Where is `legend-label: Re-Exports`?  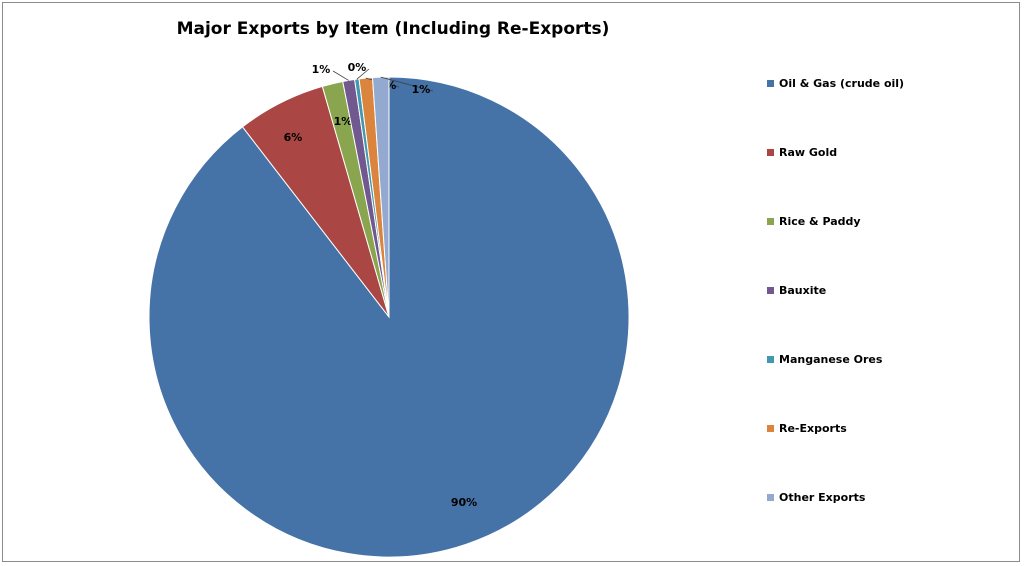
legend-label: Re-Exports is located at coordinates (813, 428).